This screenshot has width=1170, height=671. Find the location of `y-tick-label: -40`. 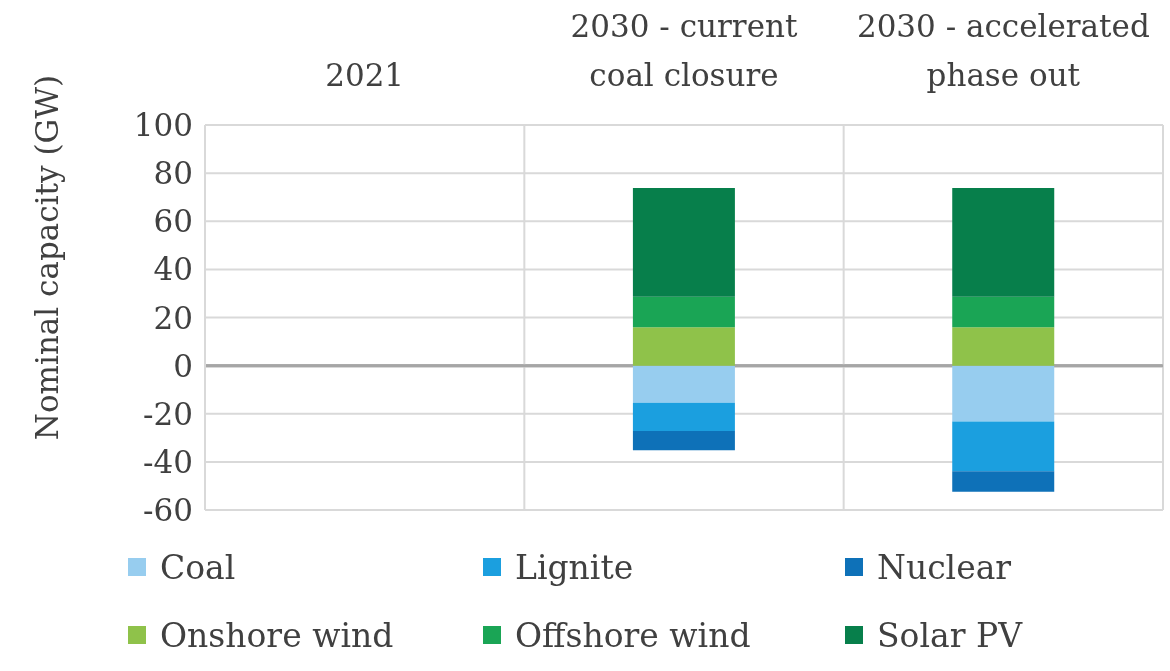

y-tick-label: -40 is located at coordinates (168, 461).